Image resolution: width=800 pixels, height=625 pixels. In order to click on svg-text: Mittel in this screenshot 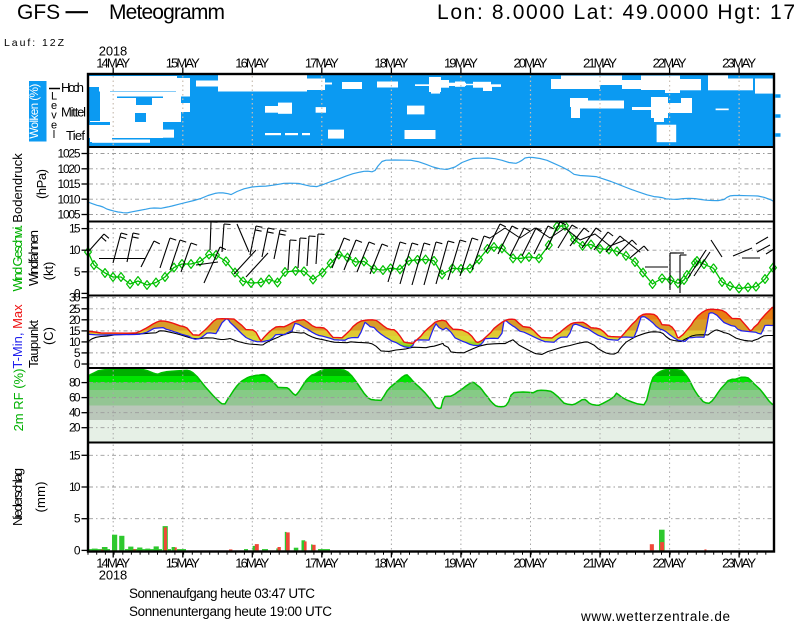, I will do `click(73, 112)`.